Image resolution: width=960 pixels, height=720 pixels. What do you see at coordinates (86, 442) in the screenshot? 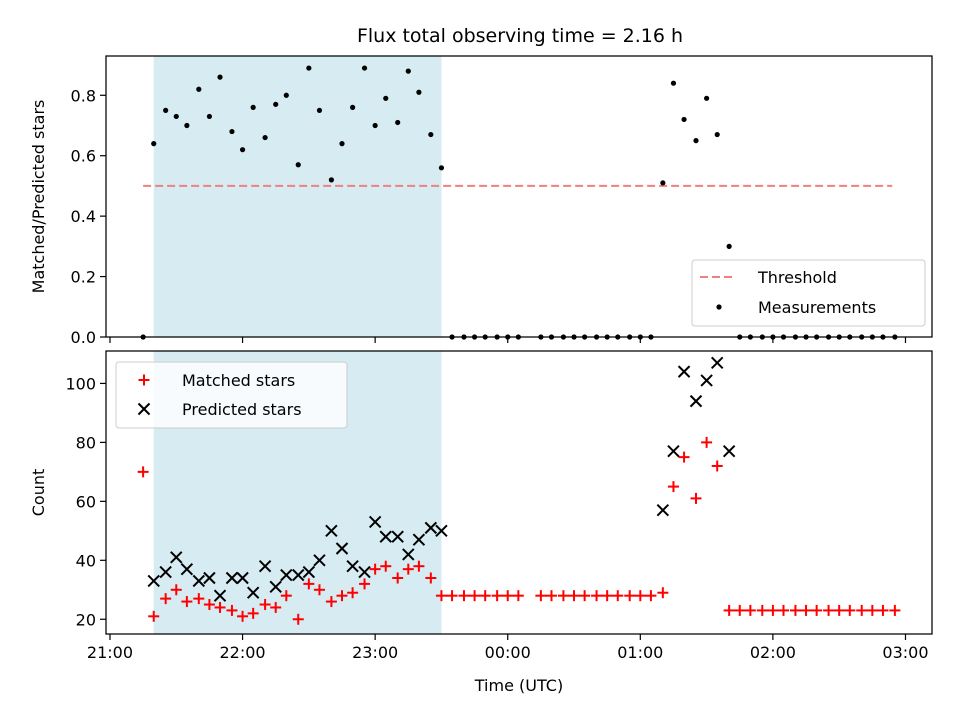
I see `bottom-y-tick-label: 80` at bounding box center [86, 442].